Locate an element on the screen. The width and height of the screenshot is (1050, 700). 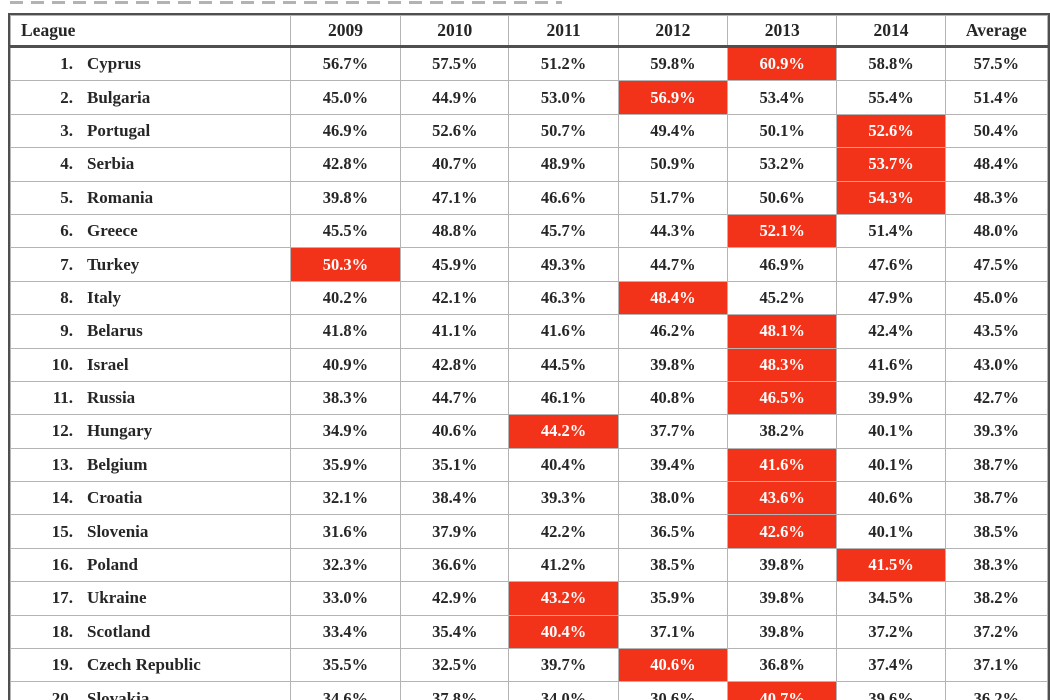
value-cell-highlighted: 46.5% is located at coordinates (782, 398).